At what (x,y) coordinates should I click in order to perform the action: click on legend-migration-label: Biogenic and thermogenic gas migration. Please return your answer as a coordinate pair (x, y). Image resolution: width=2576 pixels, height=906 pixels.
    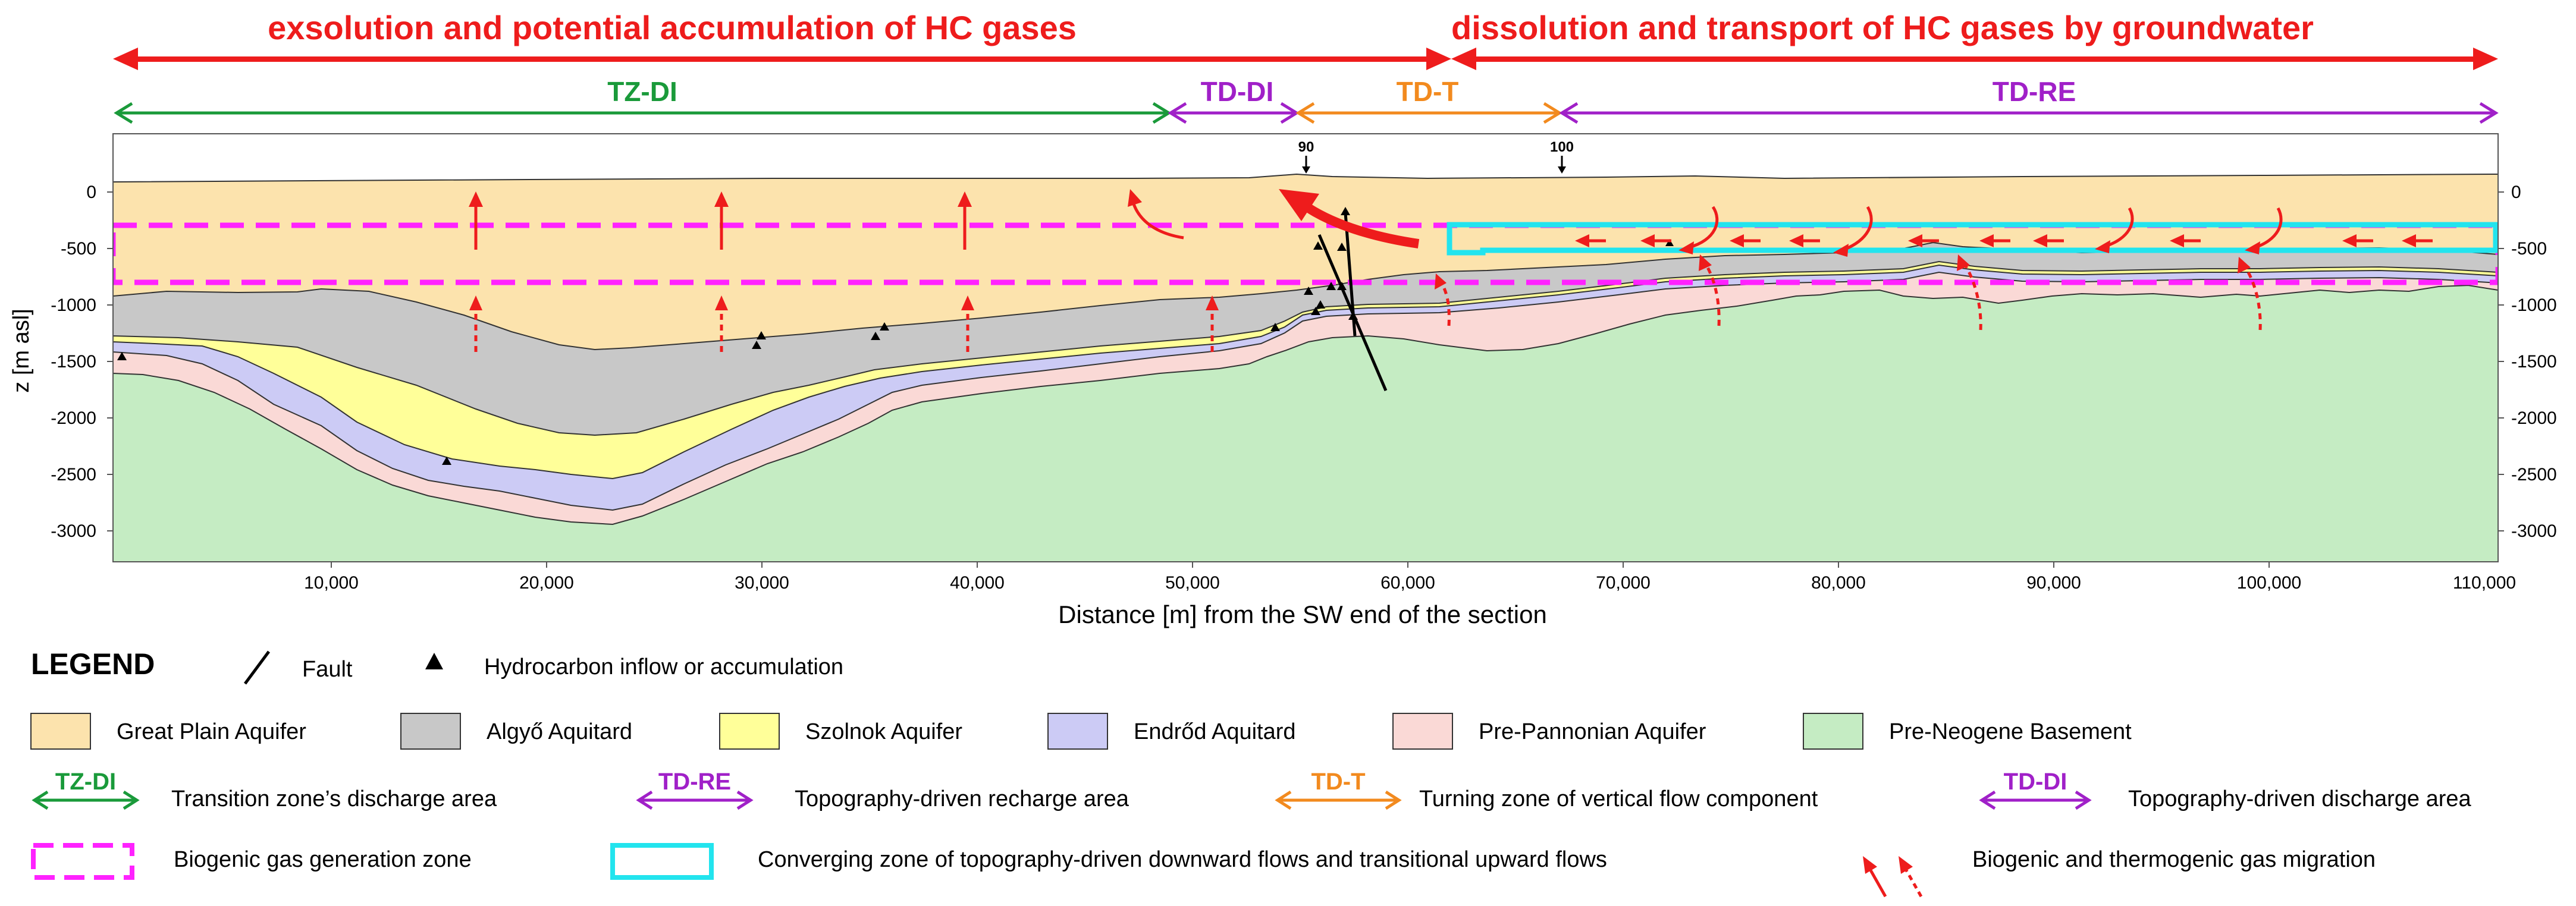
    Looking at the image, I should click on (2174, 860).